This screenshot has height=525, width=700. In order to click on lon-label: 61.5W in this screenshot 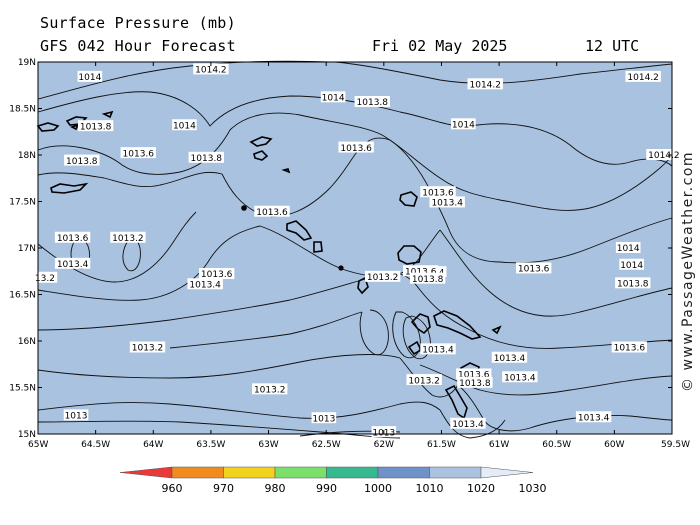, I will do `click(441, 445)`.